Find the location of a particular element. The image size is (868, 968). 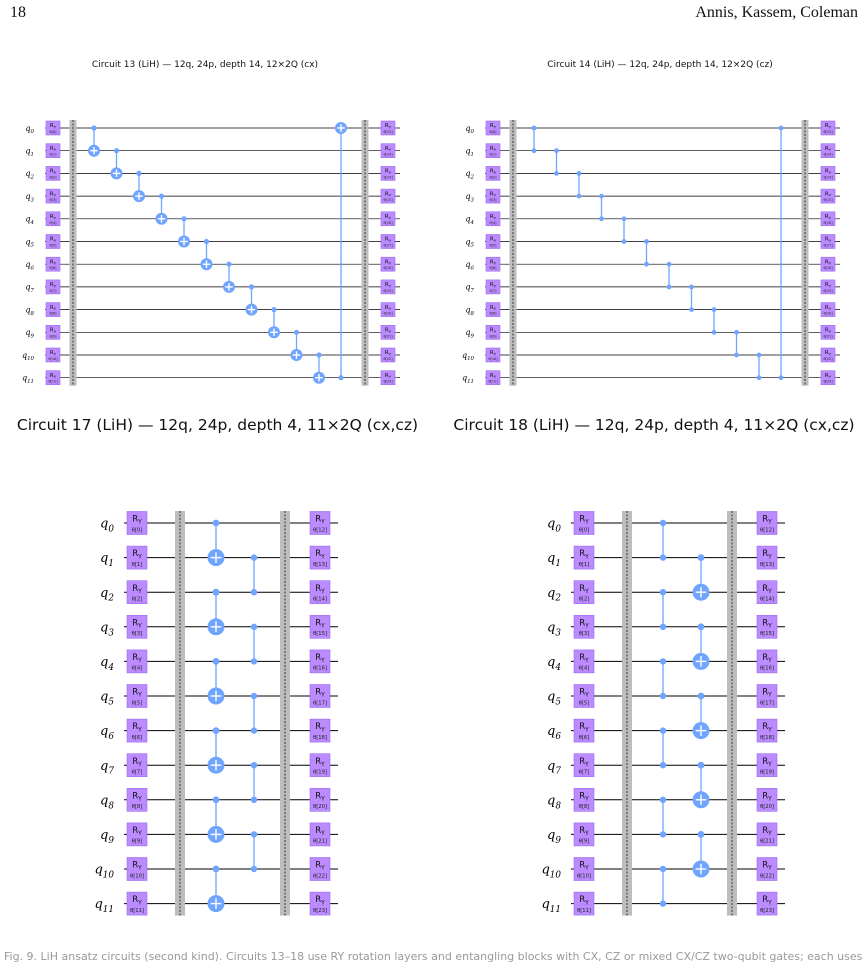

ry-gate-param: θ[5] is located at coordinates (584, 703).